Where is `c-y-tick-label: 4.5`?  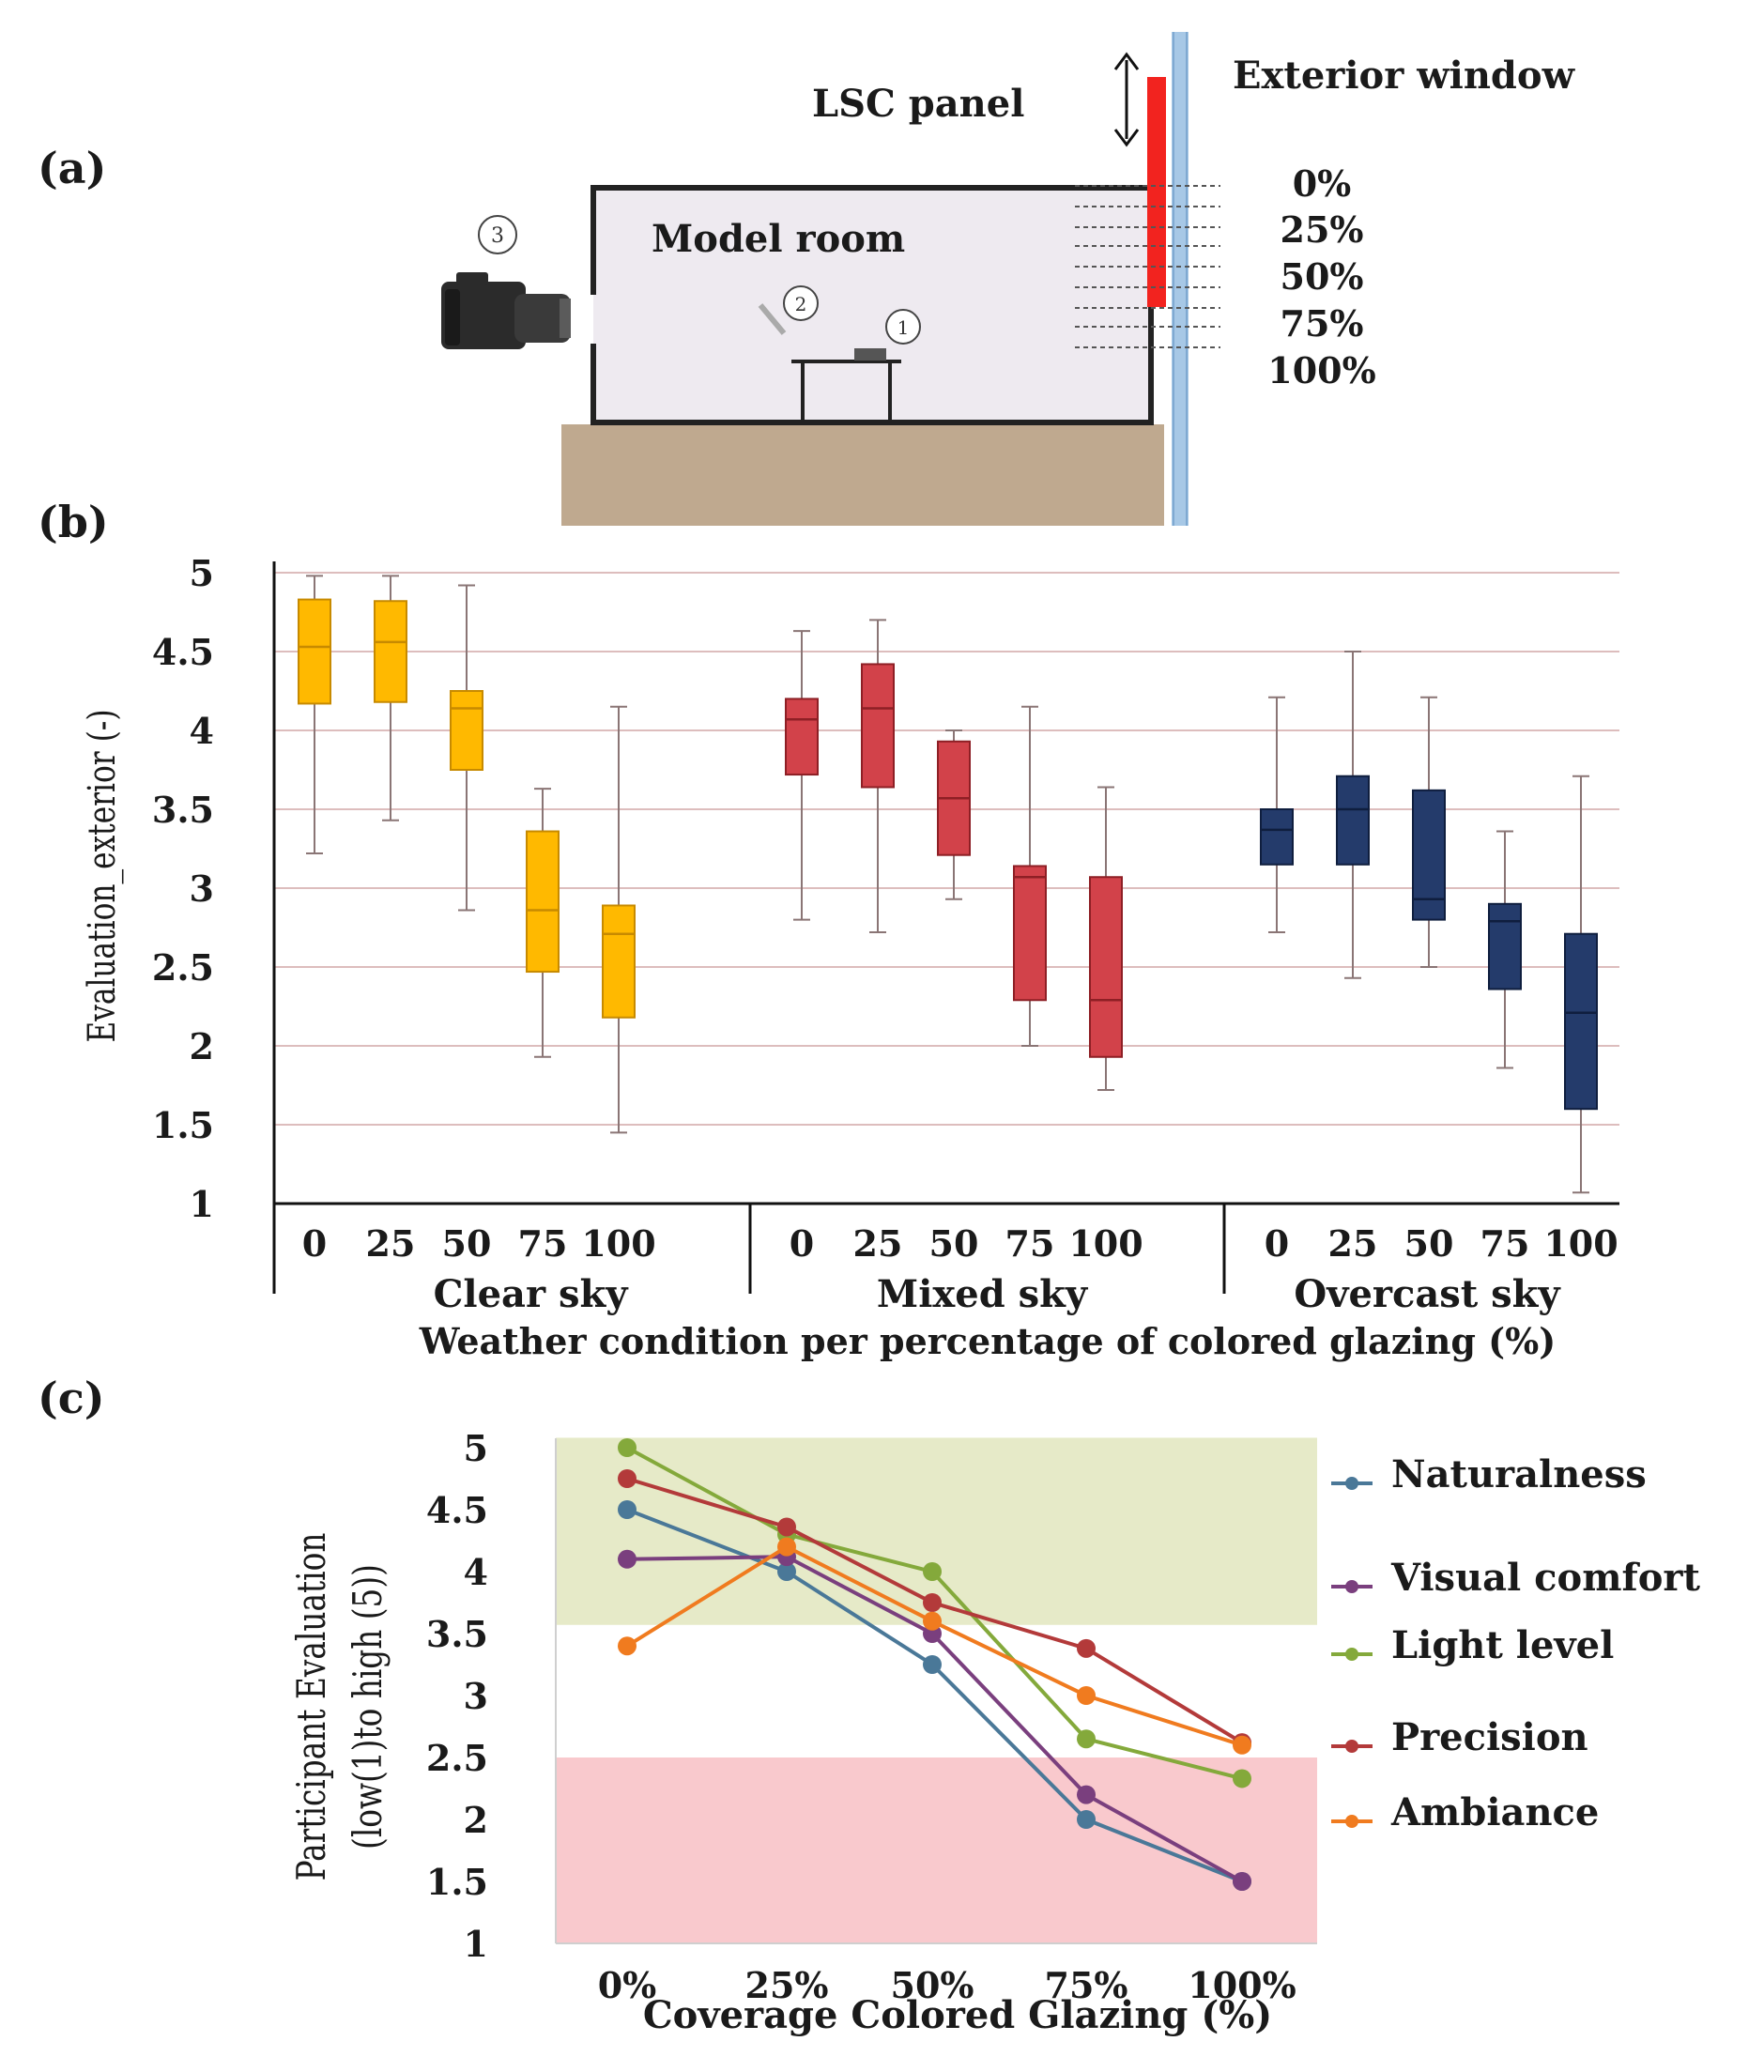
c-y-tick-label: 4.5 is located at coordinates (457, 1510).